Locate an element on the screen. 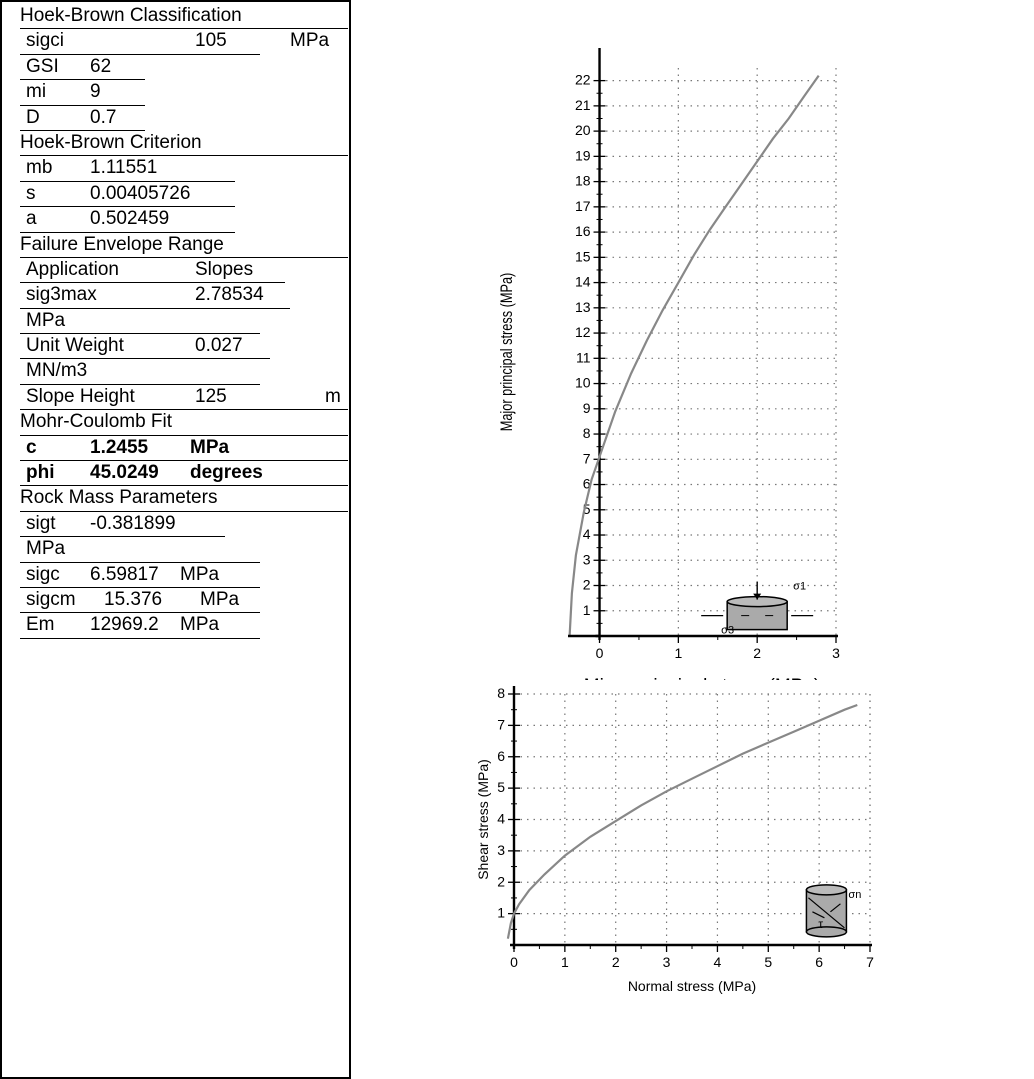 This screenshot has width=1034, height=1079. param-value: 15.376 is located at coordinates (133, 599).